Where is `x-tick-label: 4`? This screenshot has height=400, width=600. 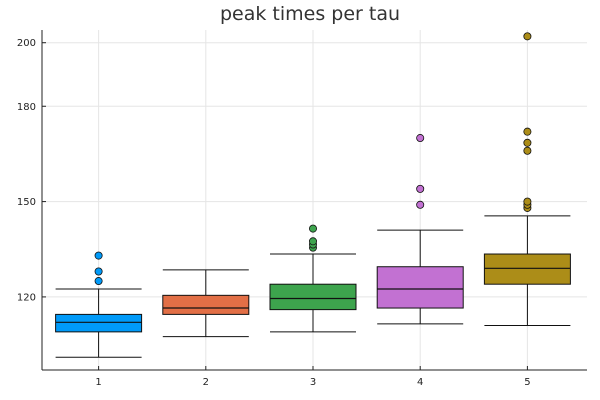
x-tick-label: 4 is located at coordinates (420, 382).